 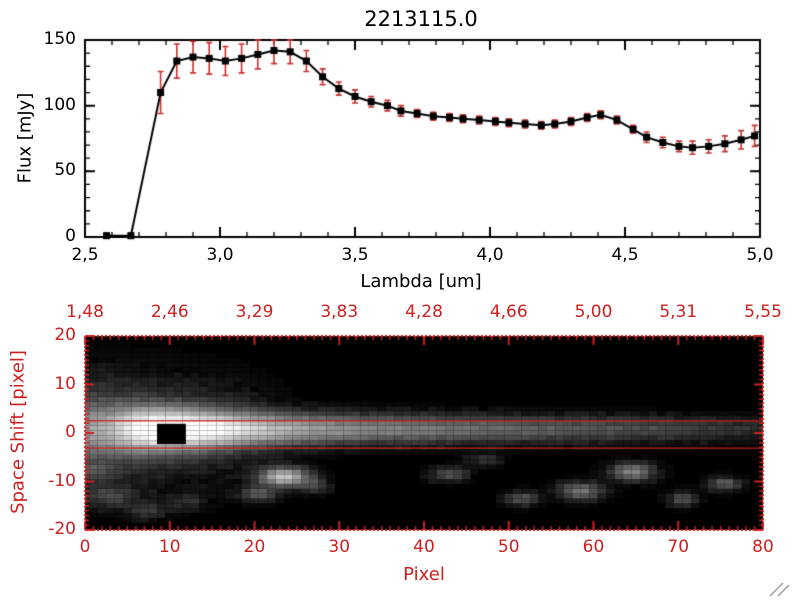 I want to click on lambda-tick-label: 2,5, so click(x=85, y=255).